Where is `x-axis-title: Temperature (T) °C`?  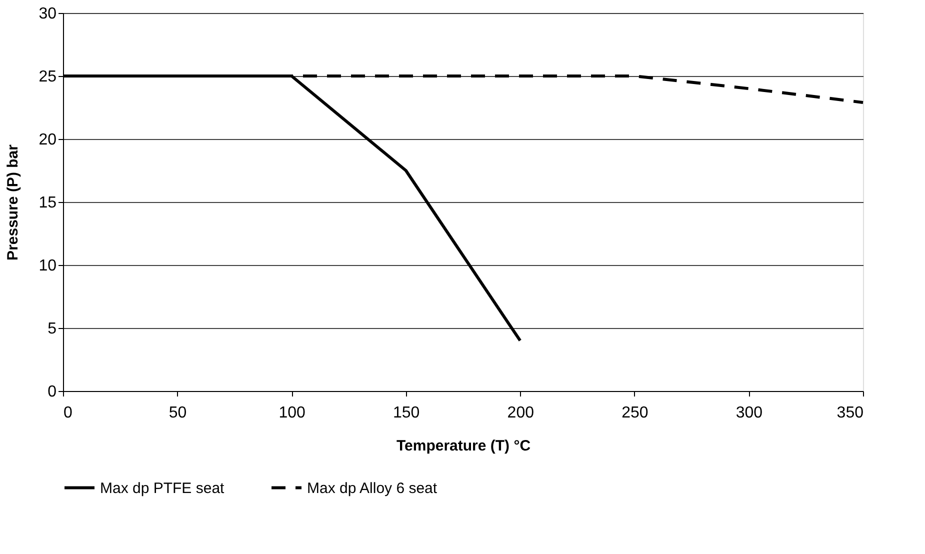 x-axis-title: Temperature (T) °C is located at coordinates (463, 446).